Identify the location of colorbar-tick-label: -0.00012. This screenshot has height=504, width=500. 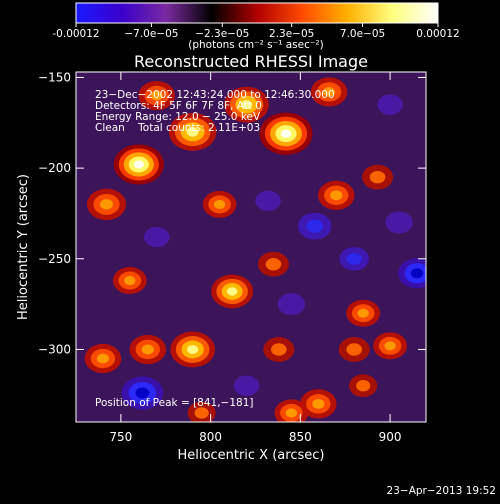
(75, 34).